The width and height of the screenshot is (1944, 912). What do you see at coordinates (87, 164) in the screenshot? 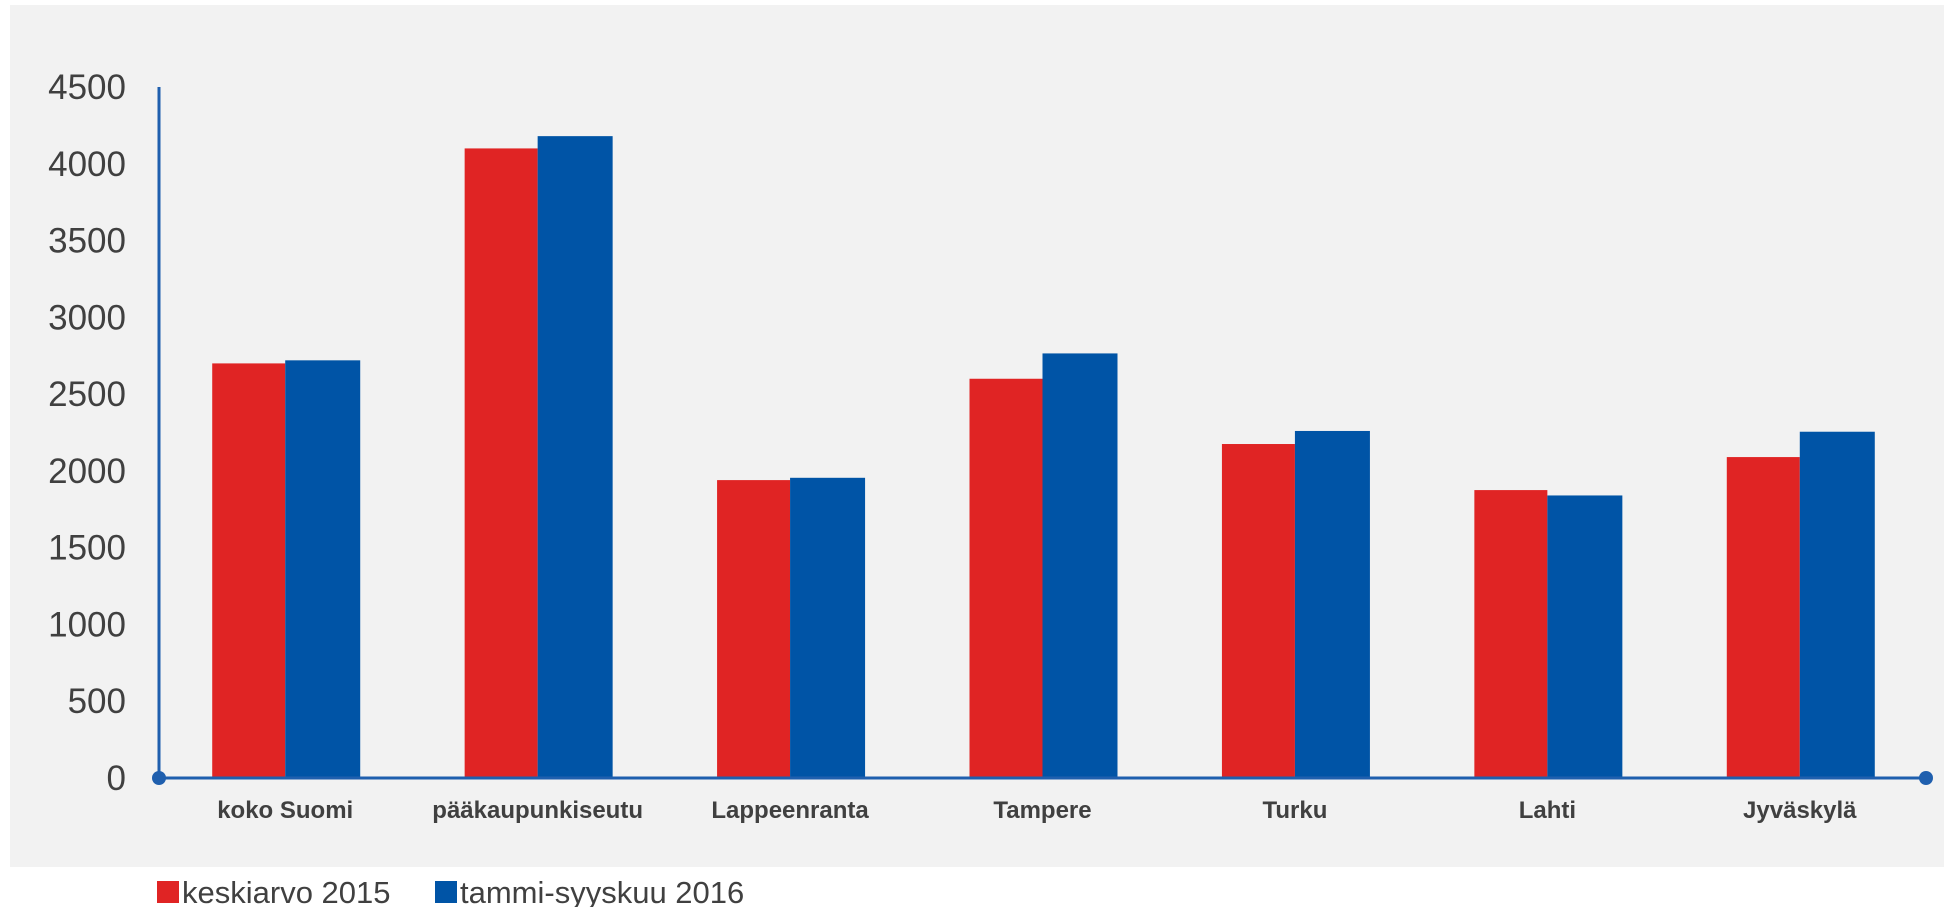
I see `y-tick-label: 4000` at bounding box center [87, 164].